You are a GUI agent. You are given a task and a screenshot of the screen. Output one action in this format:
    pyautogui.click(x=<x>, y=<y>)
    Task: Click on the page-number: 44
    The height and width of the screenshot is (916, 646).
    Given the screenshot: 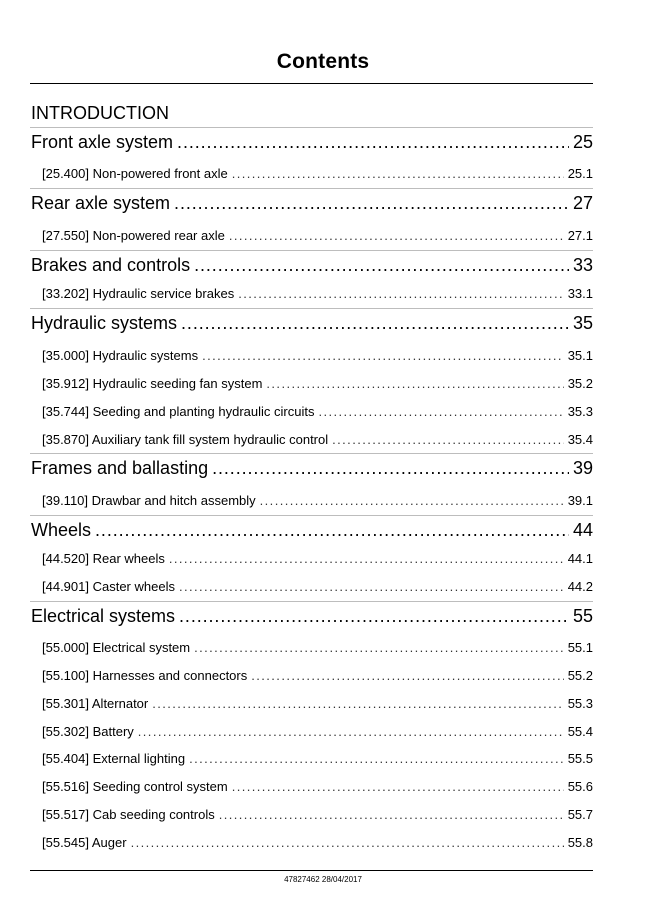 What is the action you would take?
    pyautogui.click(x=582, y=530)
    